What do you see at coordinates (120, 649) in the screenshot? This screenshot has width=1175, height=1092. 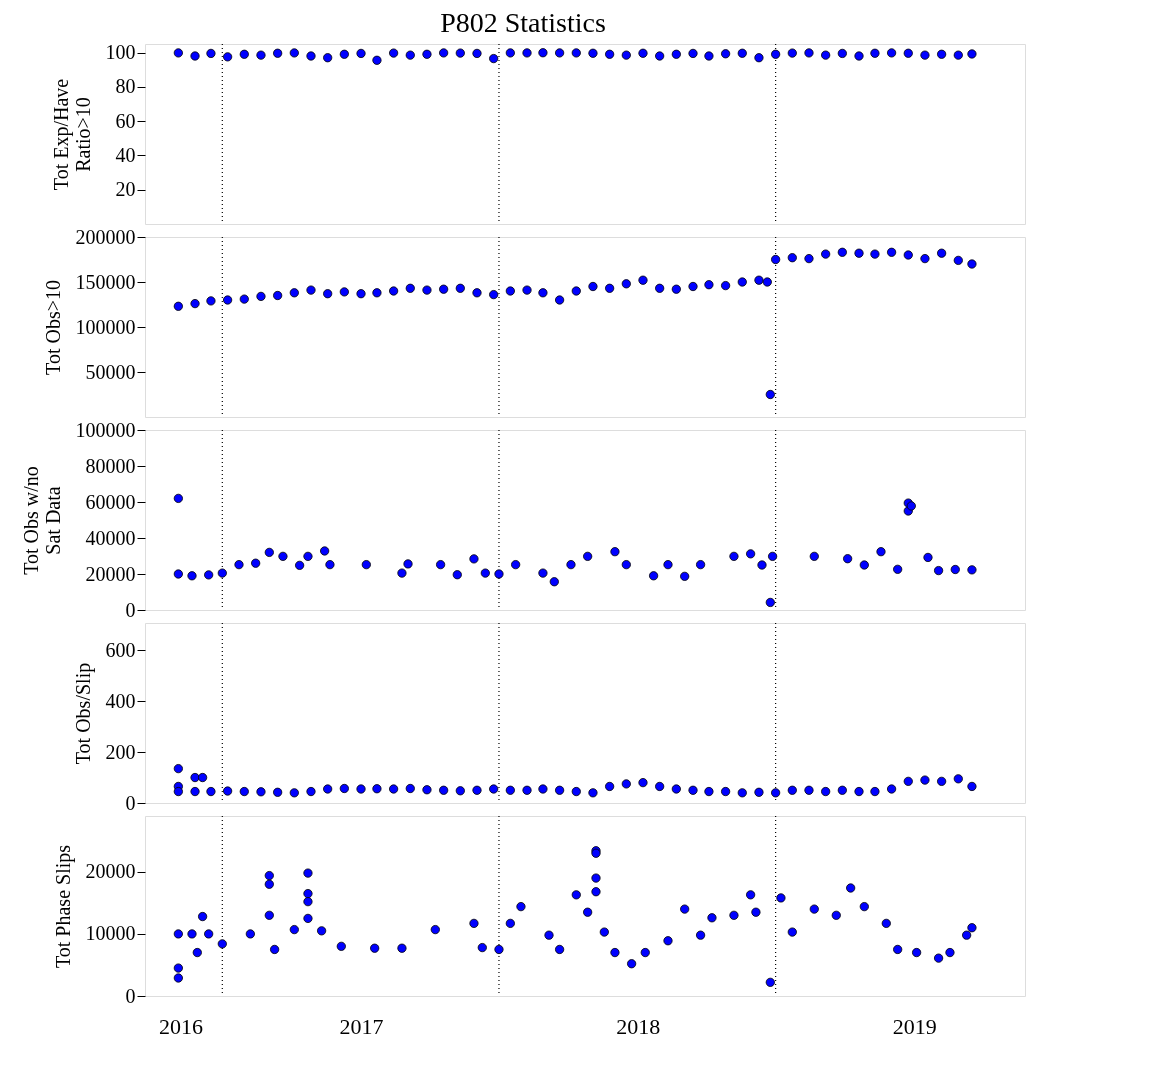 I see `y-tick-label: 600` at bounding box center [120, 649].